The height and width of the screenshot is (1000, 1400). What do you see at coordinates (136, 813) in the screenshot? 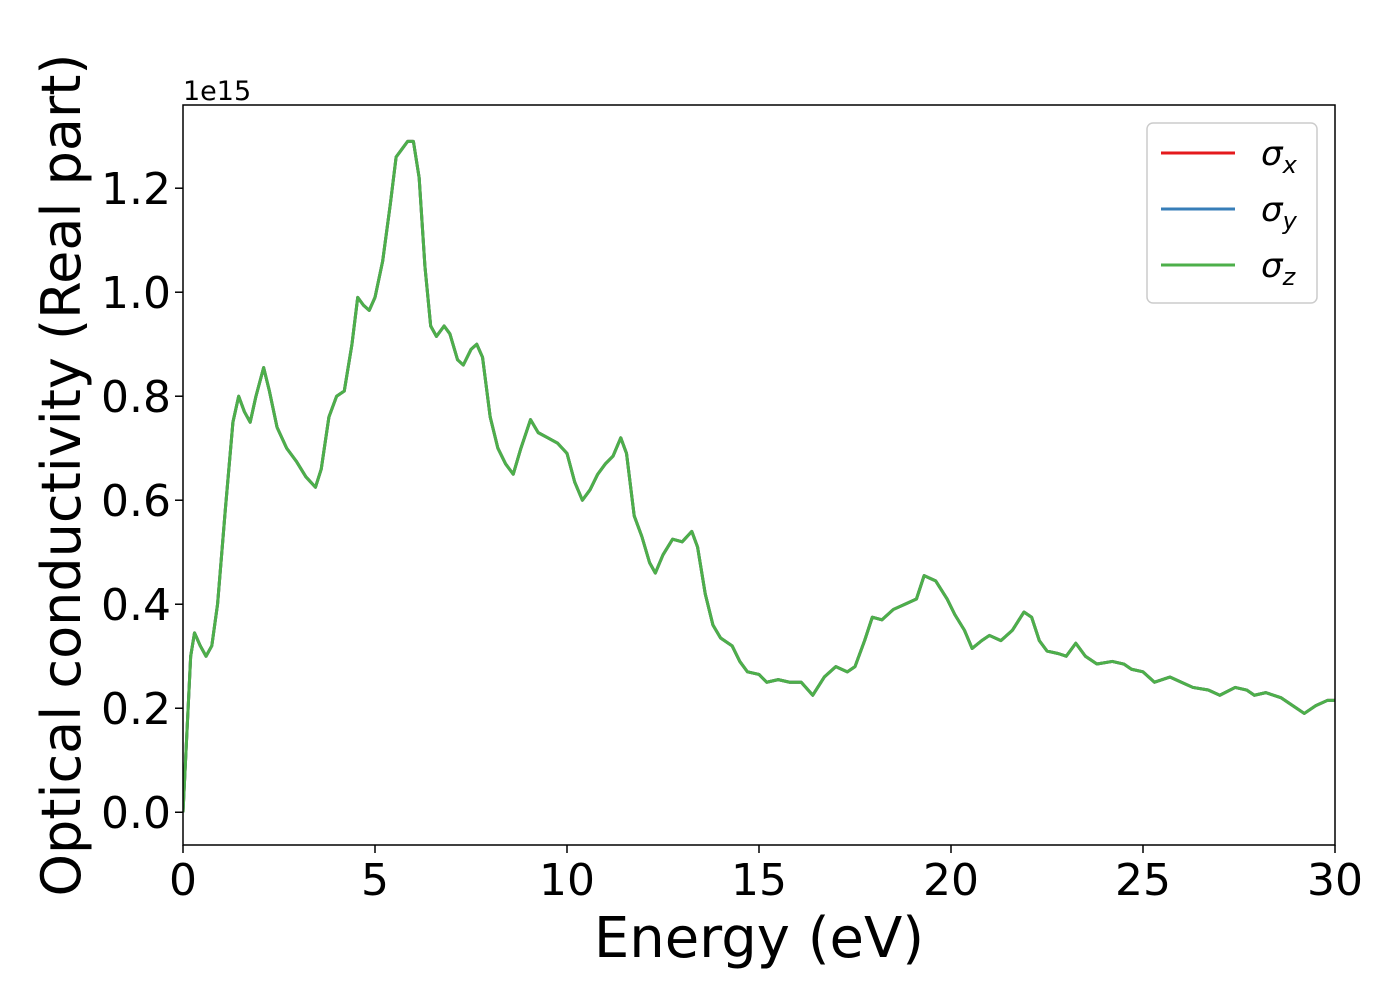
I see `y-tick-label: 0.0` at bounding box center [136, 813].